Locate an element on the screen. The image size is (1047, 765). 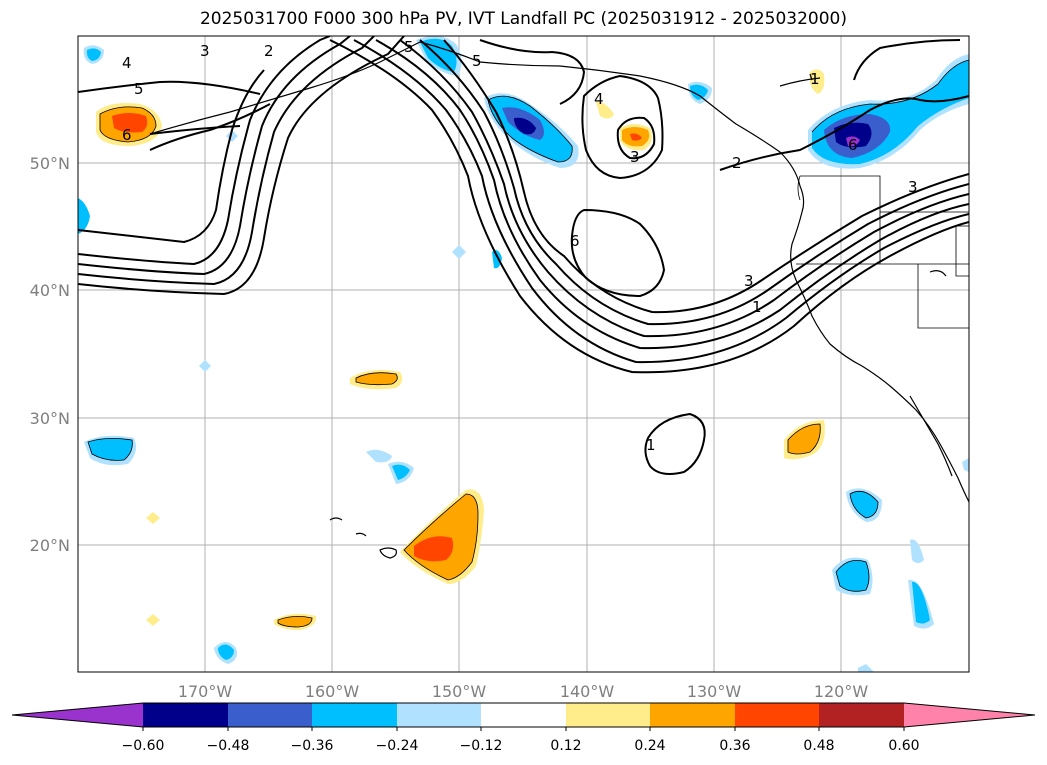
colorbar-tick-label: −0.48 is located at coordinates (228, 746).